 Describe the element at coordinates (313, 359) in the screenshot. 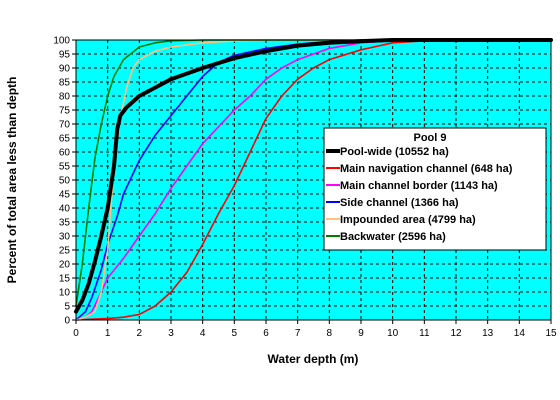

I see `x-axis-title: Water depth (m)` at that location.